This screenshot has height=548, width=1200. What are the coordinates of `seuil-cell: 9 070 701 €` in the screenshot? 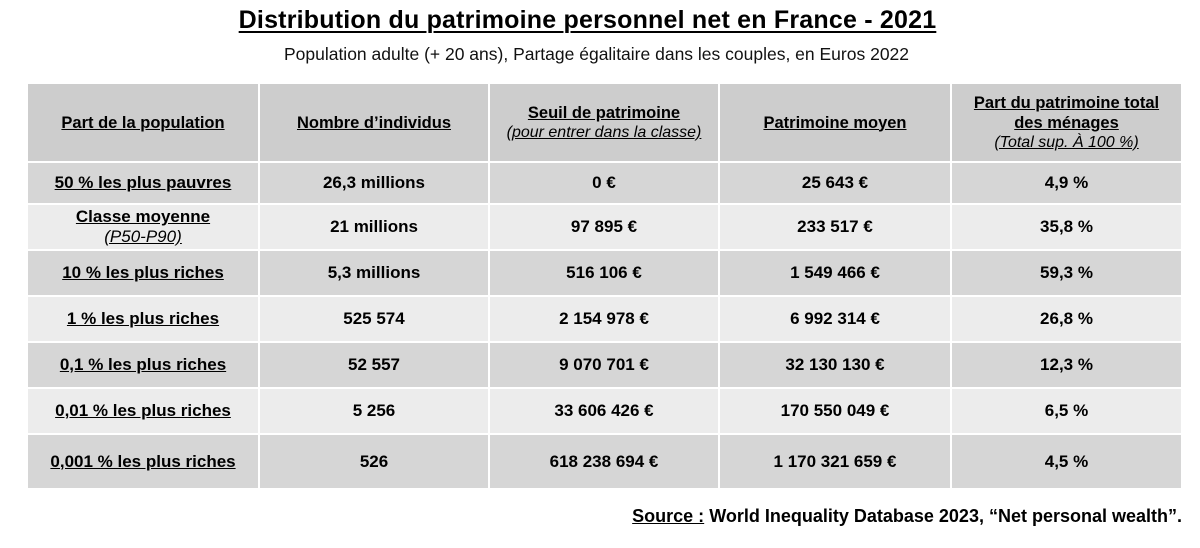 It's located at (604, 365).